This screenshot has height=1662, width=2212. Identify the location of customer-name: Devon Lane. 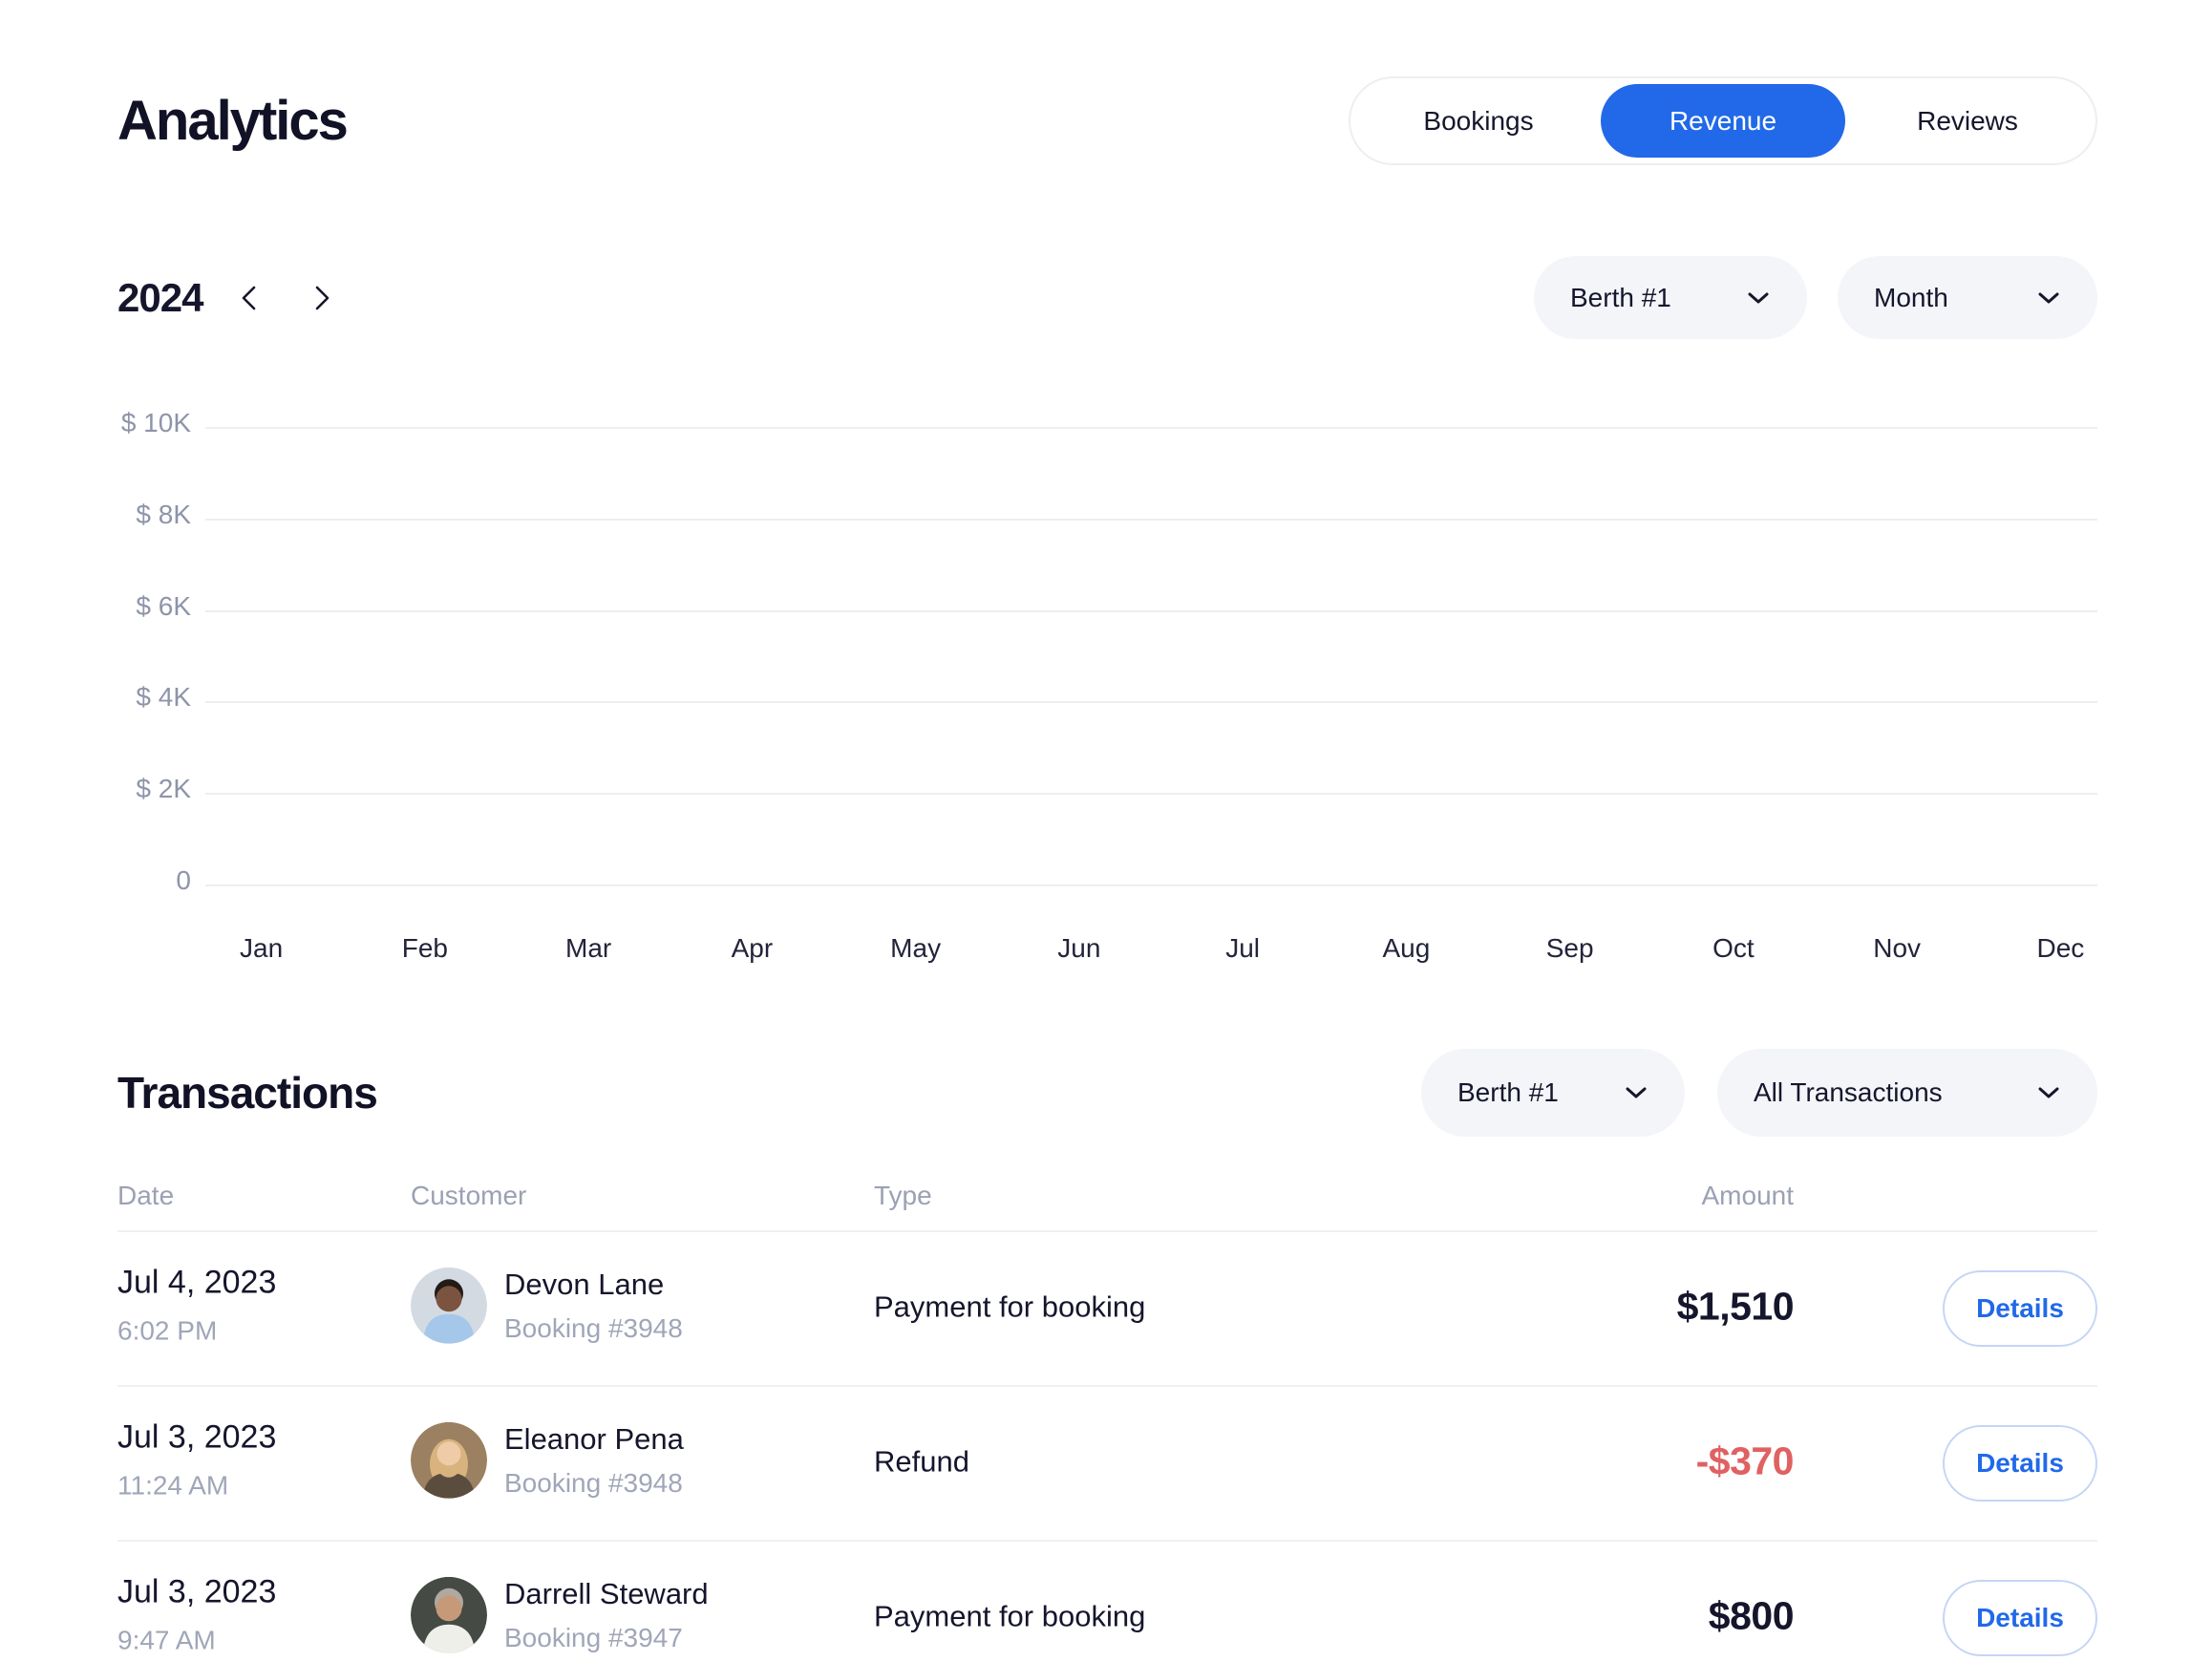
(584, 1284).